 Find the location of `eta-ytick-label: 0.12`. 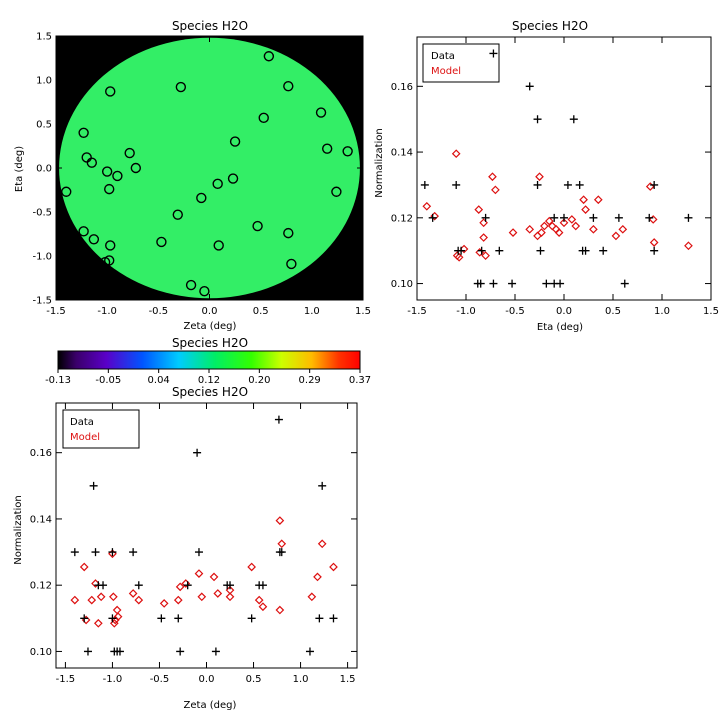

eta-ytick-label: 0.12 is located at coordinates (402, 218).